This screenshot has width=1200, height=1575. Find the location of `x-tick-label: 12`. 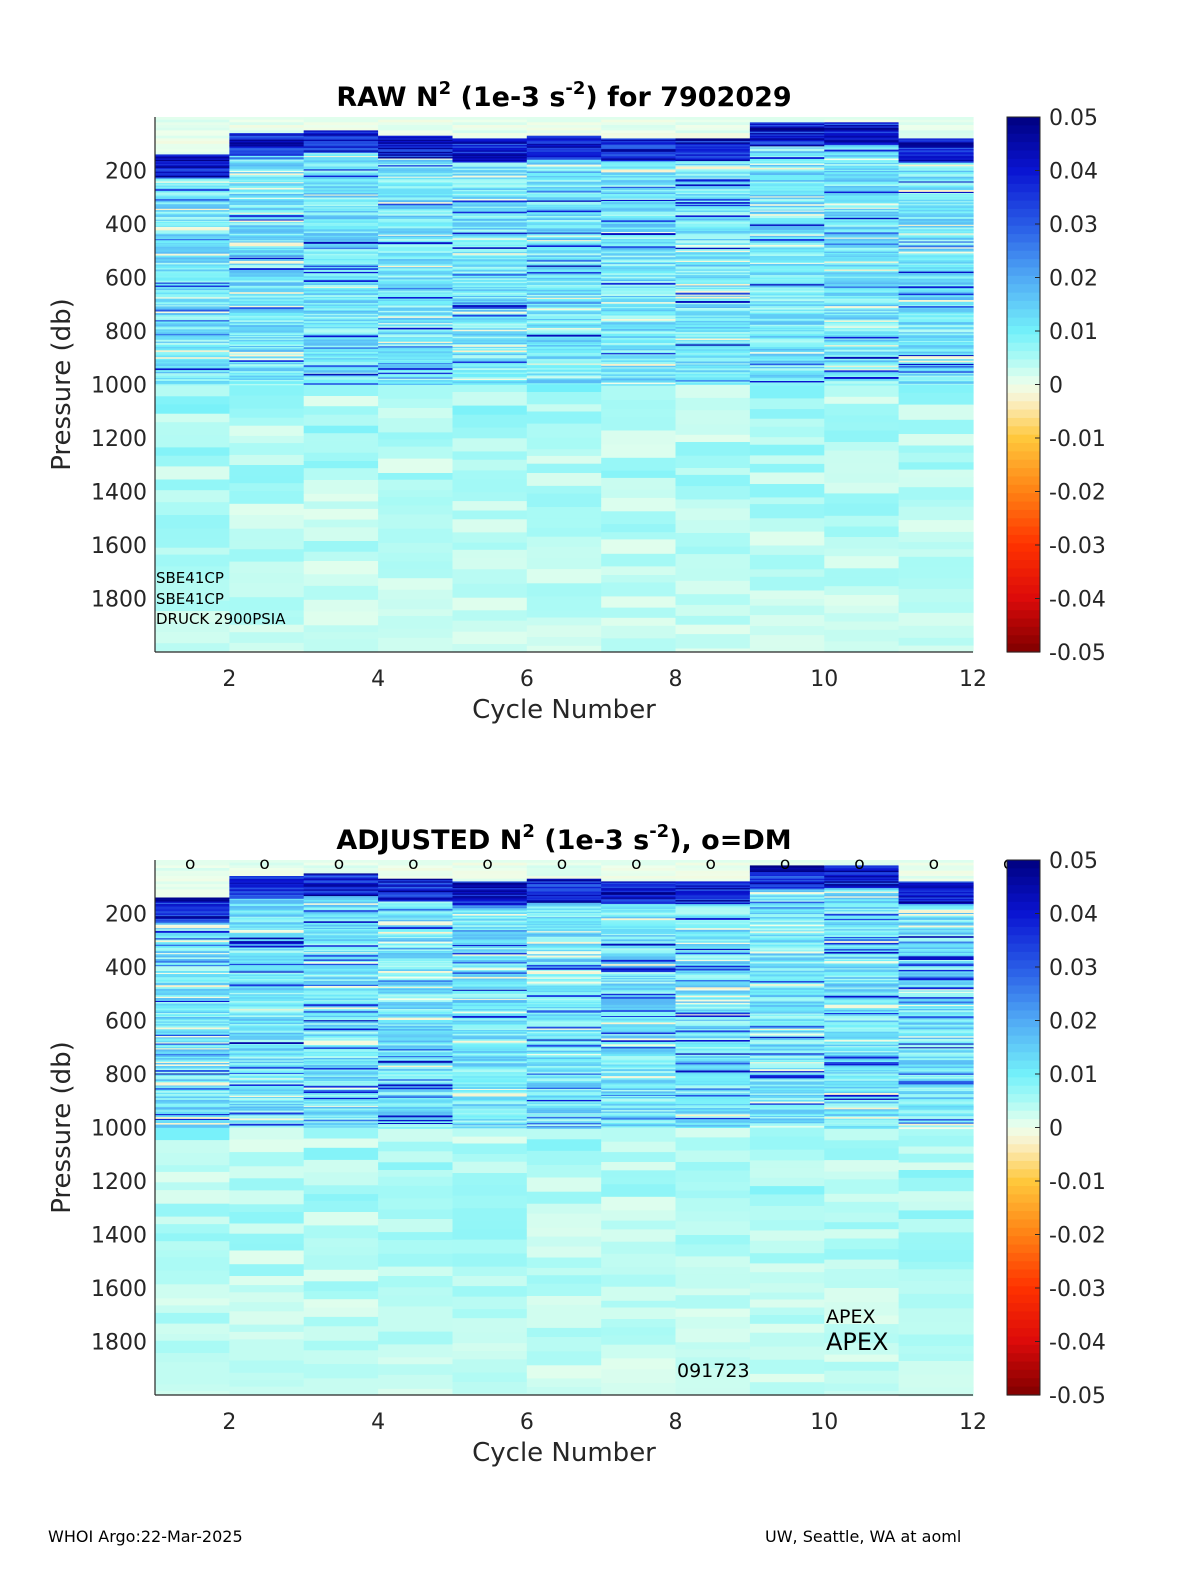

x-tick-label: 12 is located at coordinates (973, 1422).